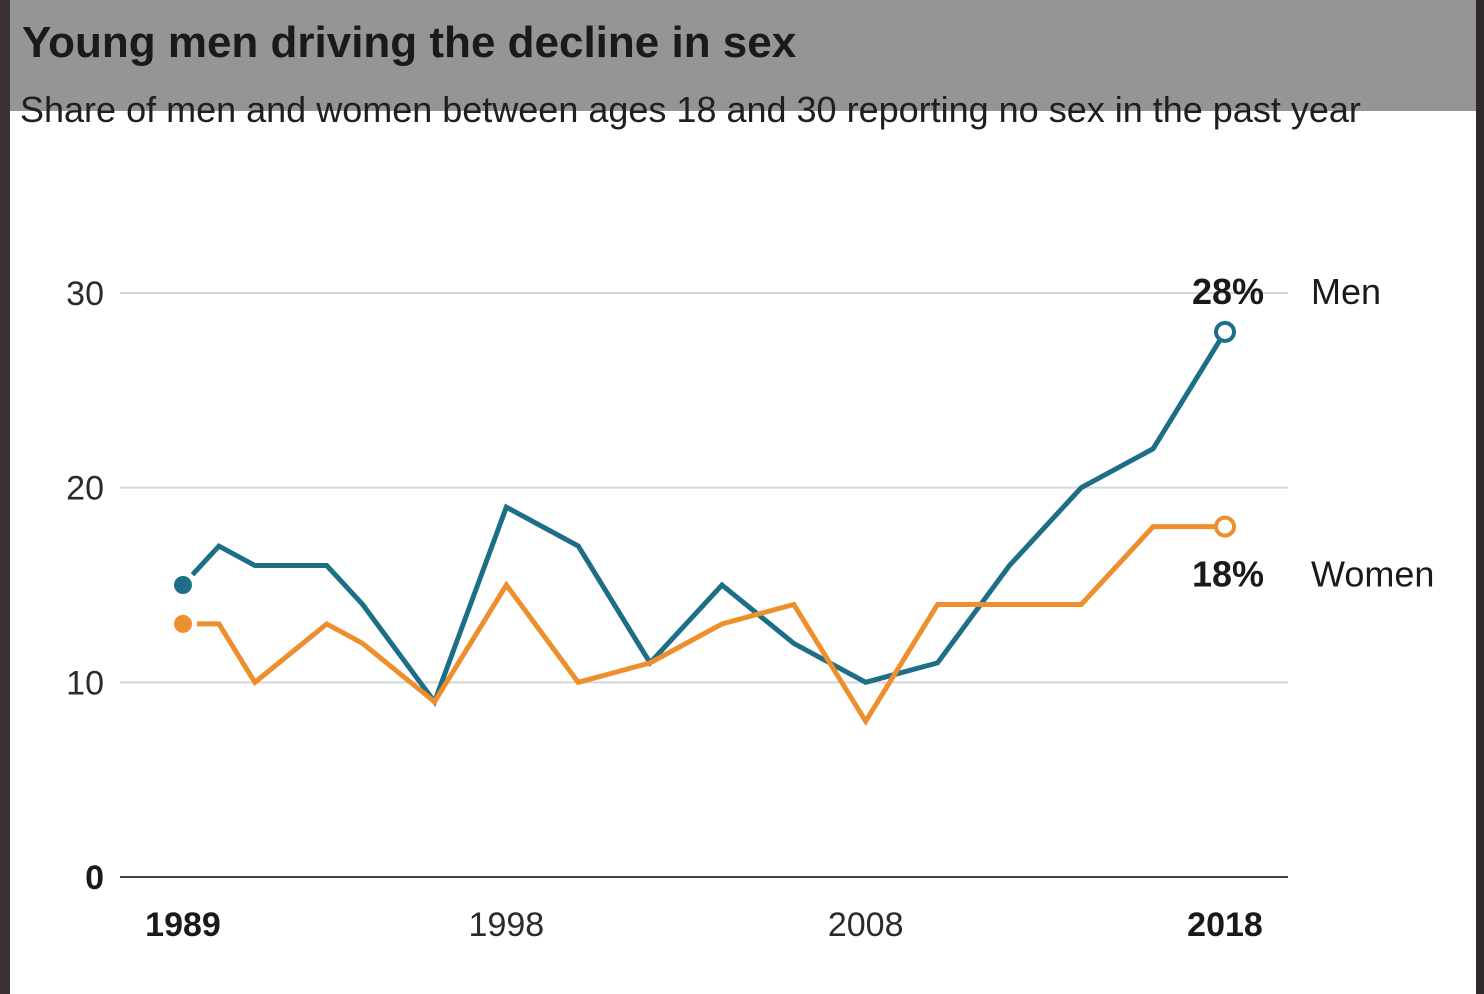 The width and height of the screenshot is (1484, 994). What do you see at coordinates (409, 42) in the screenshot?
I see `chart-title: Young men driving the decline in sex` at bounding box center [409, 42].